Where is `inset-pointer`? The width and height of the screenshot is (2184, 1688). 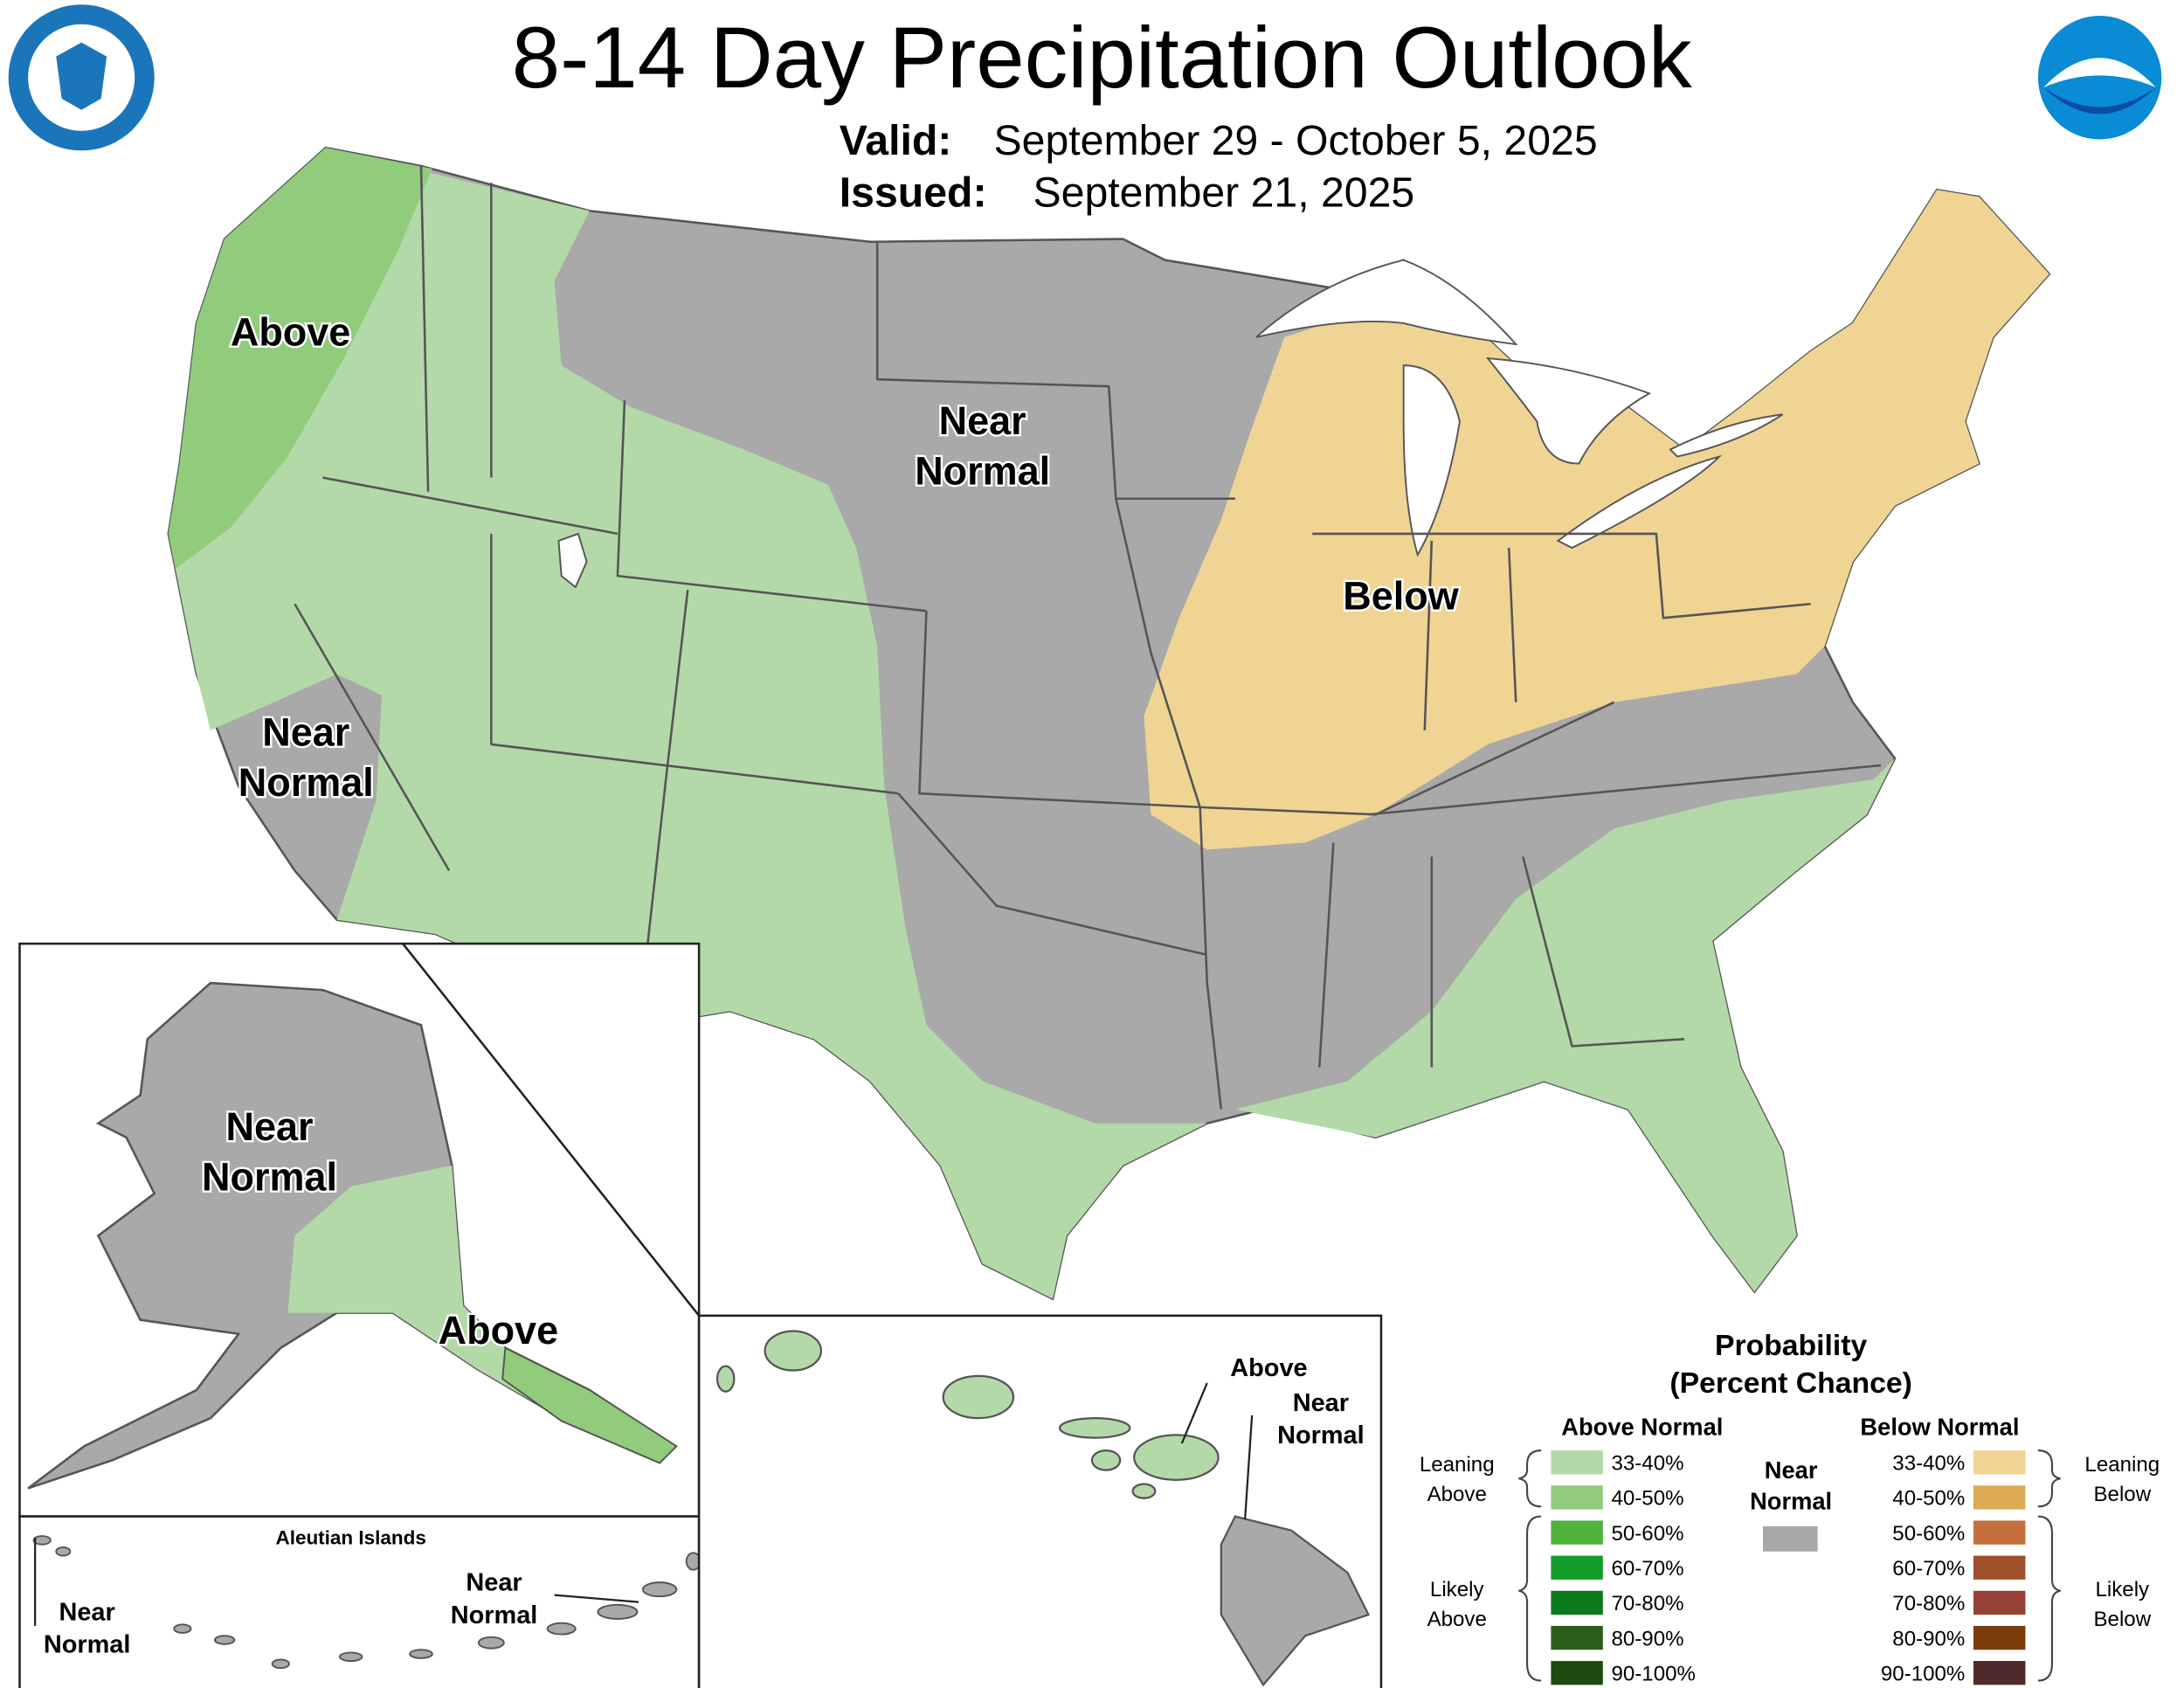 inset-pointer is located at coordinates (551, 1130).